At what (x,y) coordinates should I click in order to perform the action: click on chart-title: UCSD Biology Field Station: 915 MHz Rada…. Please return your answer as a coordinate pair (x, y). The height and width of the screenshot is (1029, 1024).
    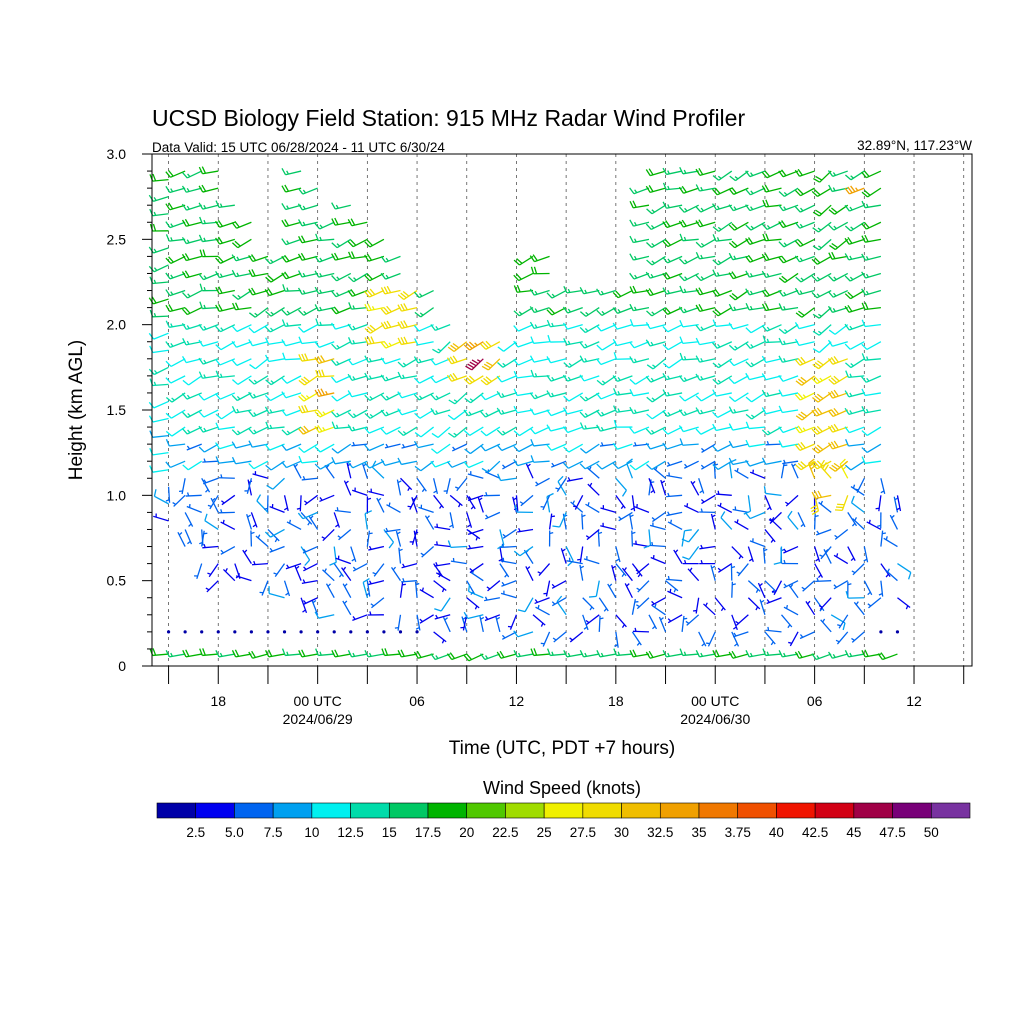
    Looking at the image, I should click on (448, 118).